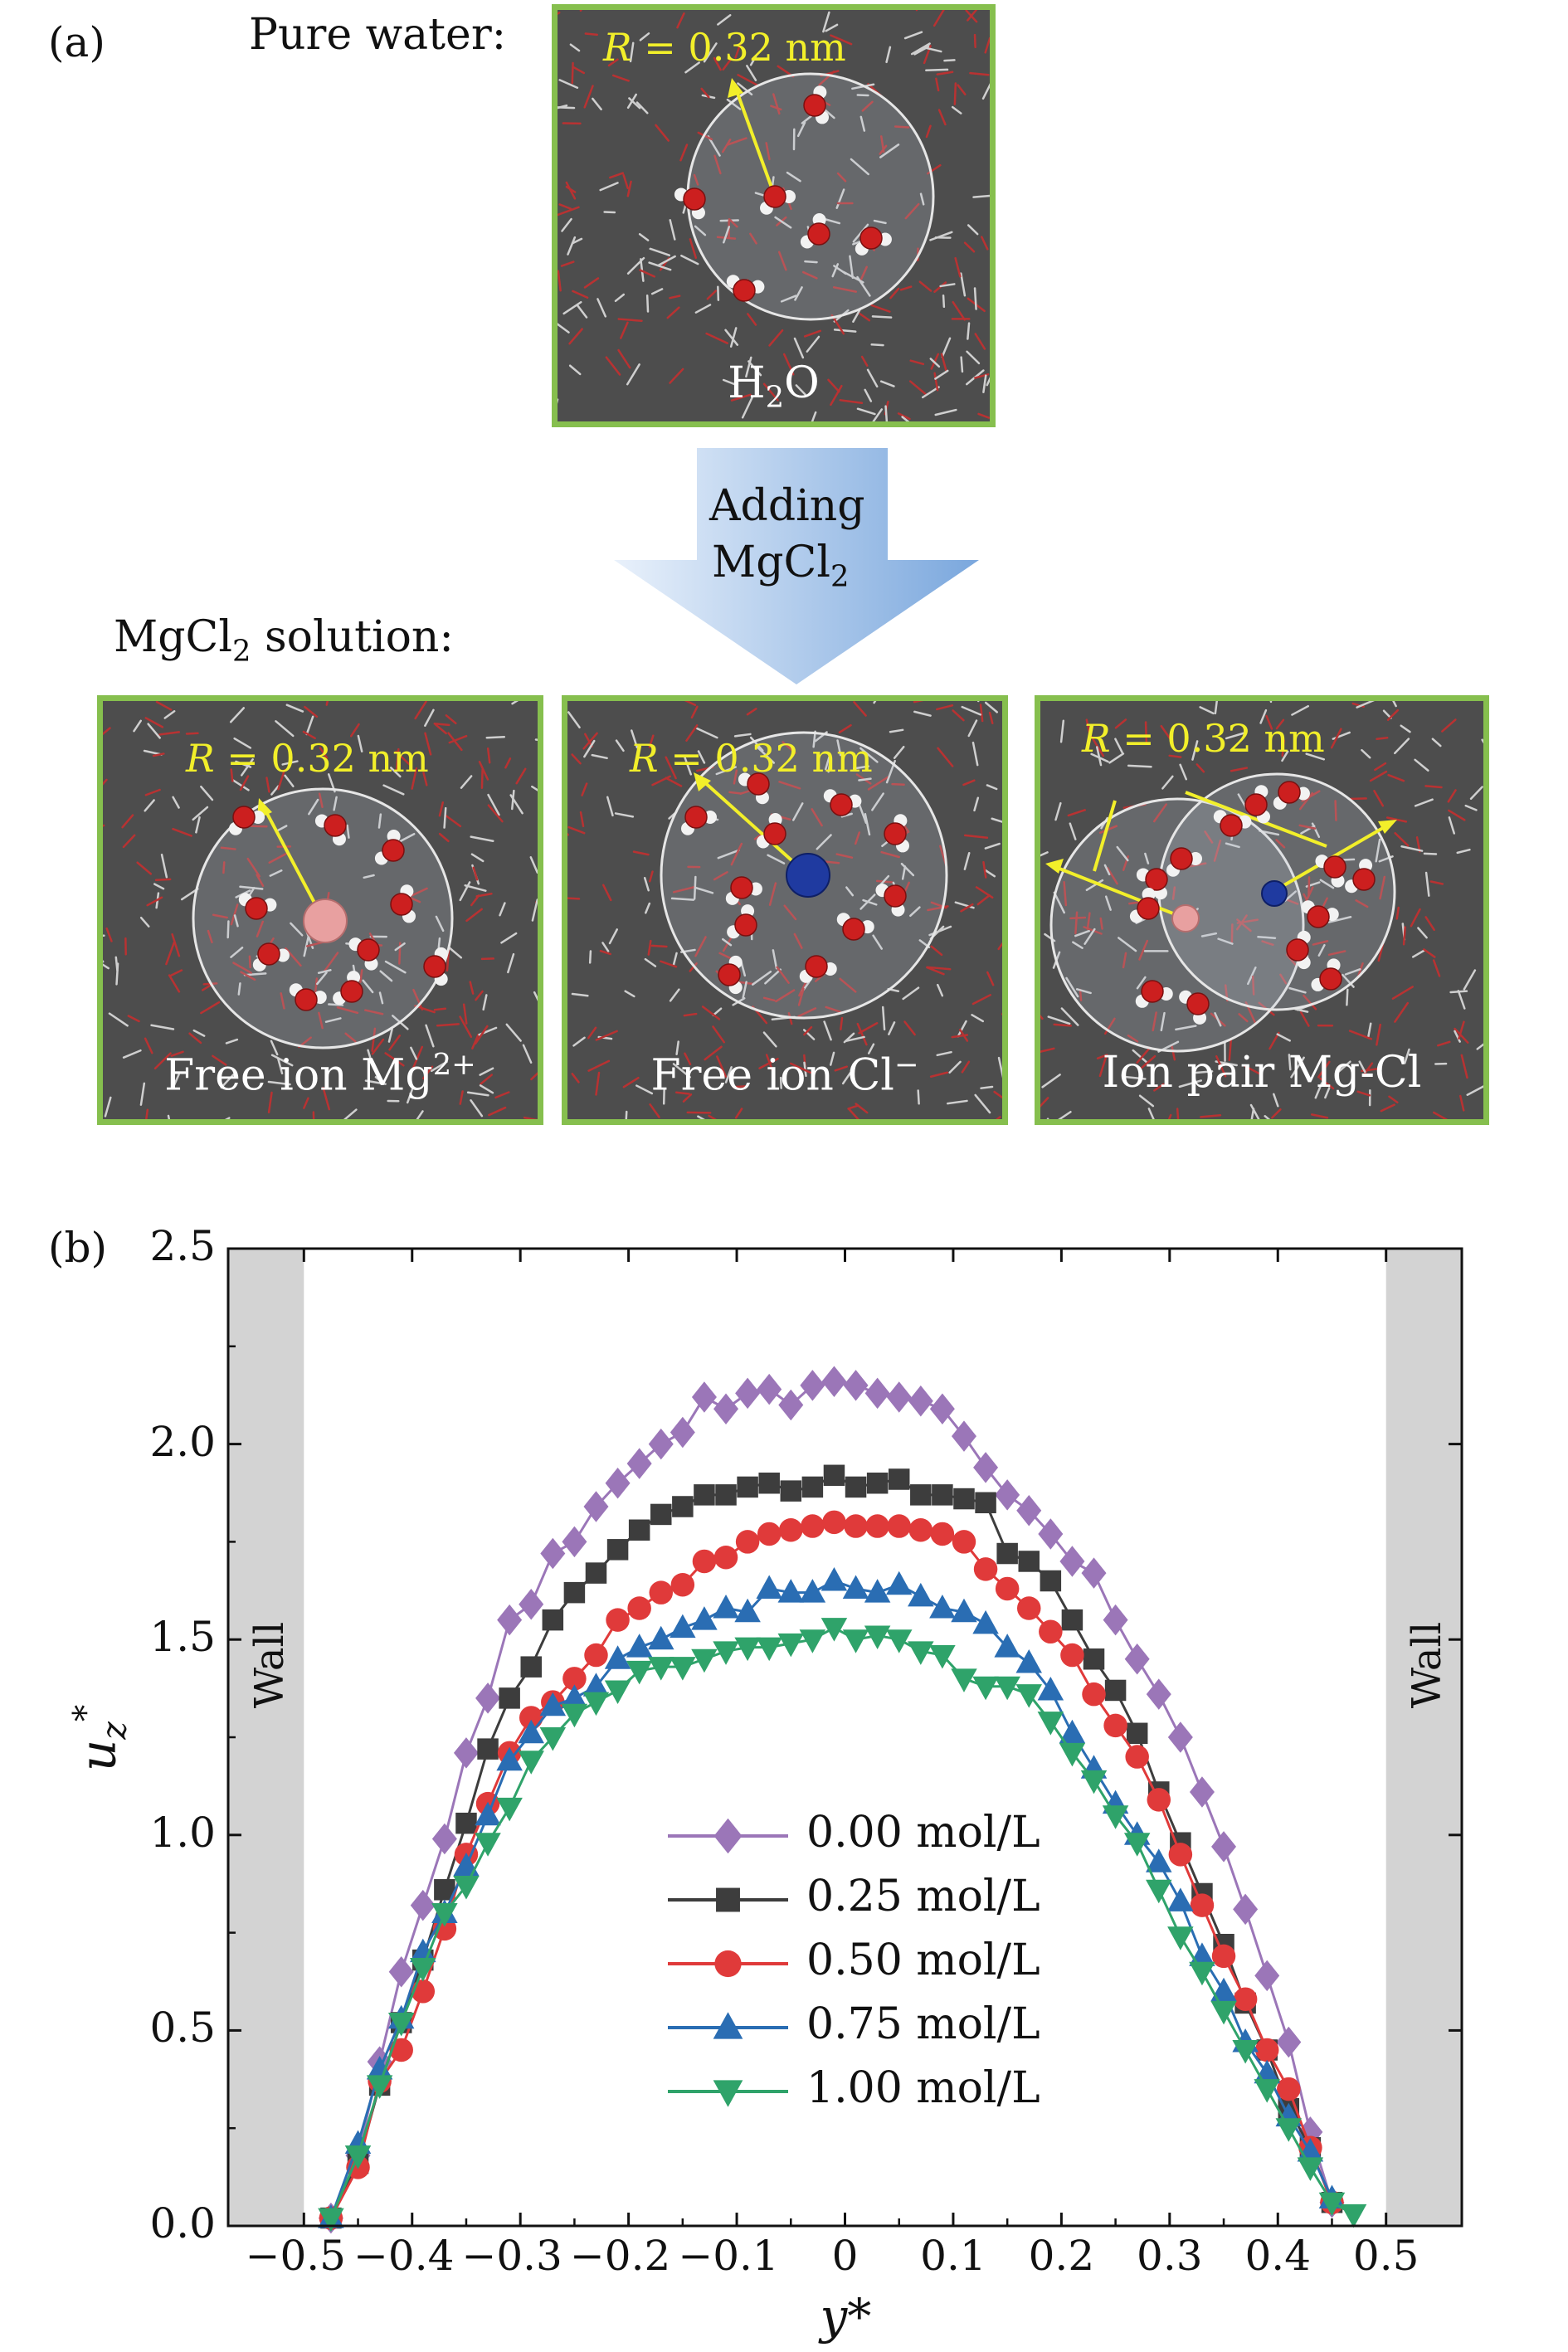  I want to click on x-tick-label: 0.2, so click(1061, 2256).